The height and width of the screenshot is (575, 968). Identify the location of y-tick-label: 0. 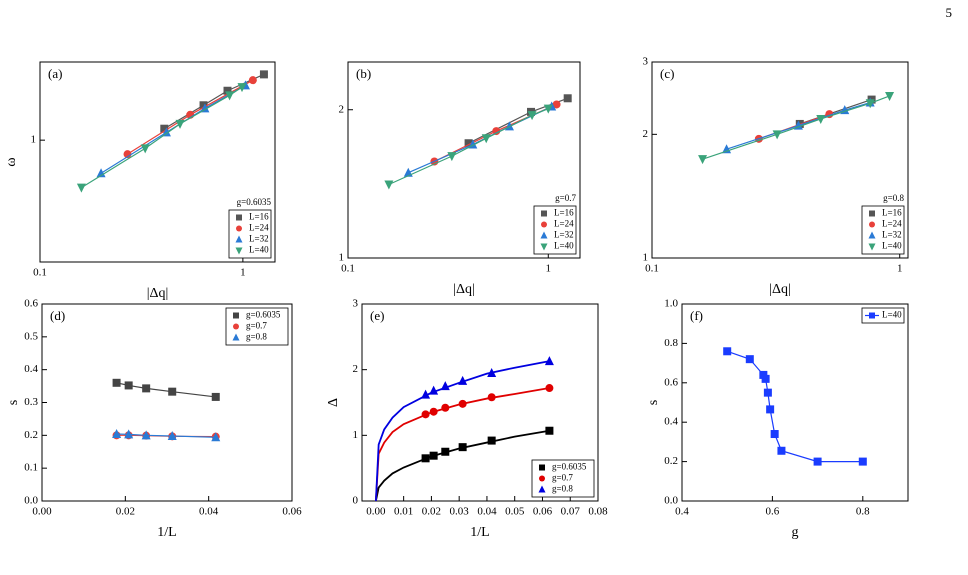
(356, 501).